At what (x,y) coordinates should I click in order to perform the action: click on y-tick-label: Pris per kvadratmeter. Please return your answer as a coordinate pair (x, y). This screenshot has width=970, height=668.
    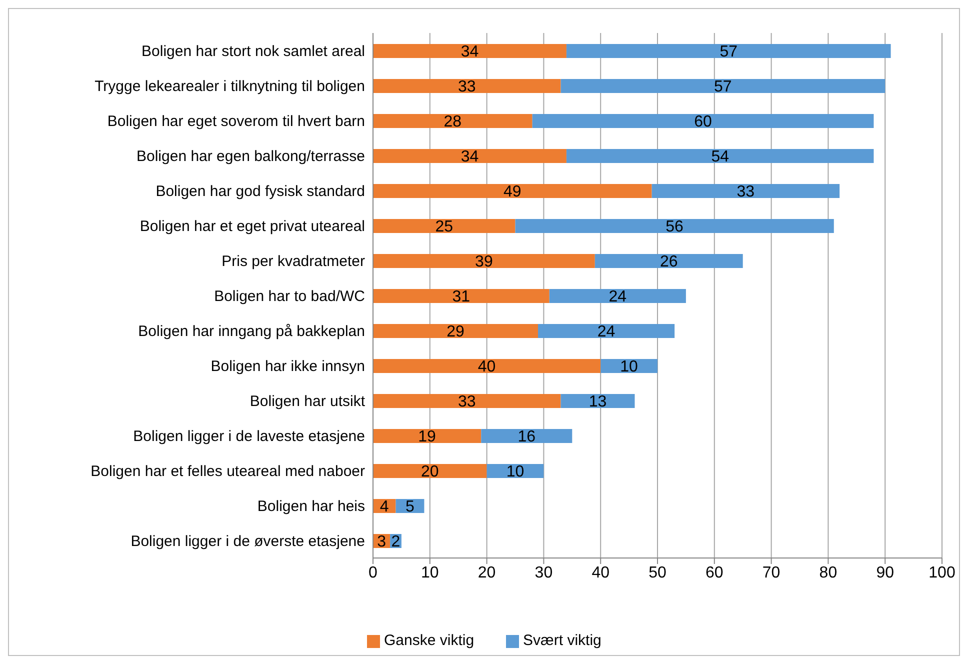
    Looking at the image, I should click on (293, 261).